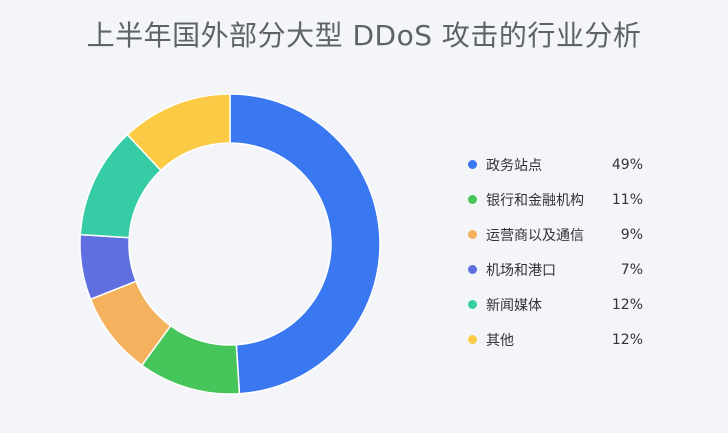 The height and width of the screenshot is (433, 728). I want to click on legend-item-4: 新闻媒体 12%, so click(555, 304).